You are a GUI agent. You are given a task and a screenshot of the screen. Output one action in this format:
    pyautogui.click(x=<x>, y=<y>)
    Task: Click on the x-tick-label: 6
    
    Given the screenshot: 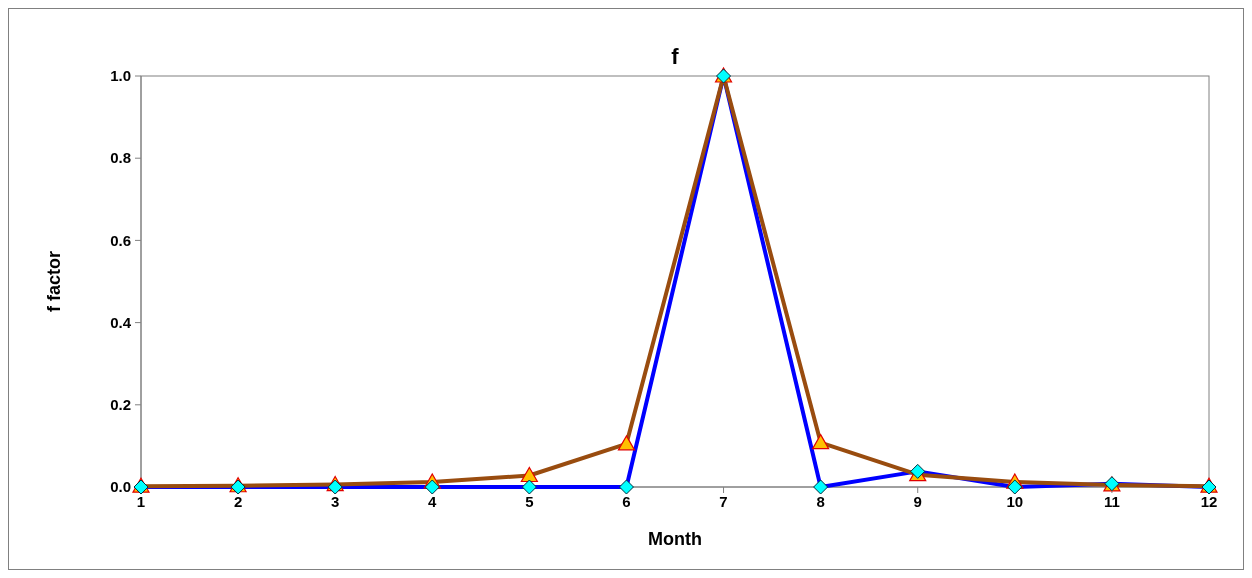 What is the action you would take?
    pyautogui.click(x=626, y=501)
    